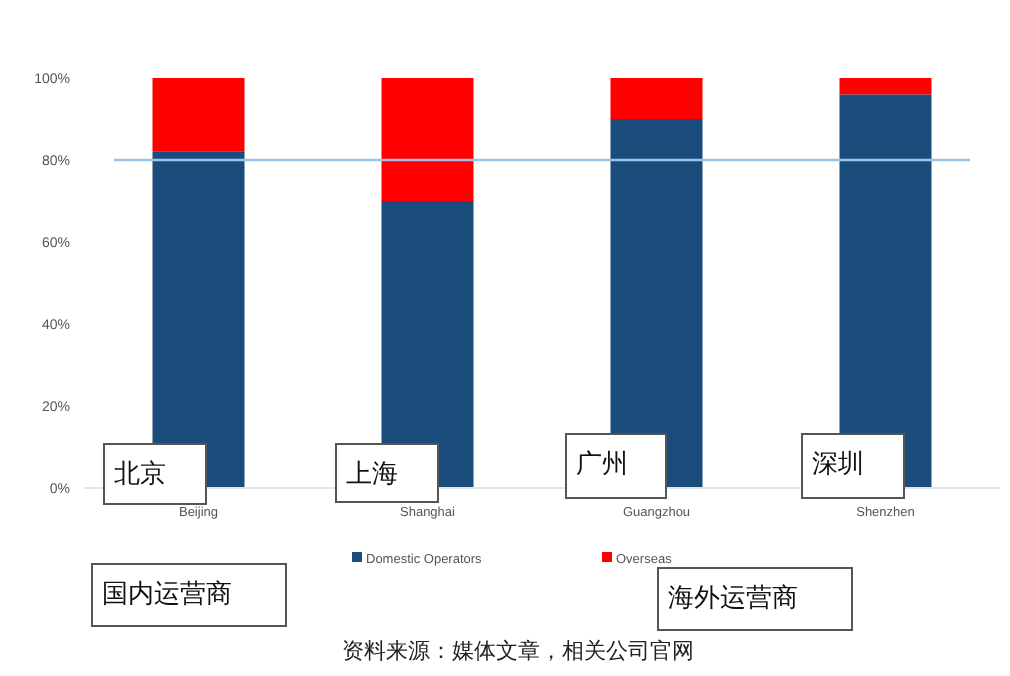  Describe the element at coordinates (372, 473) in the screenshot. I see `annotation: 上海` at that location.